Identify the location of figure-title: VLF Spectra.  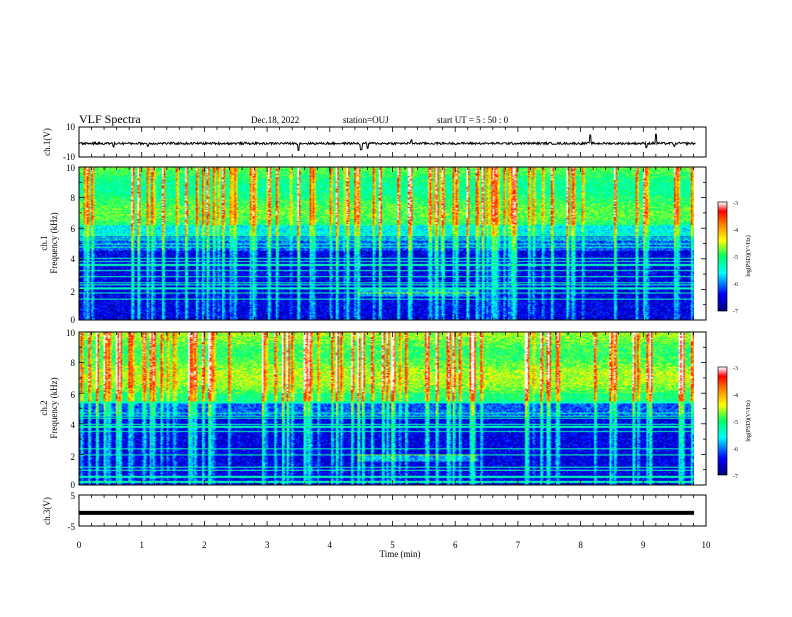
(110, 119).